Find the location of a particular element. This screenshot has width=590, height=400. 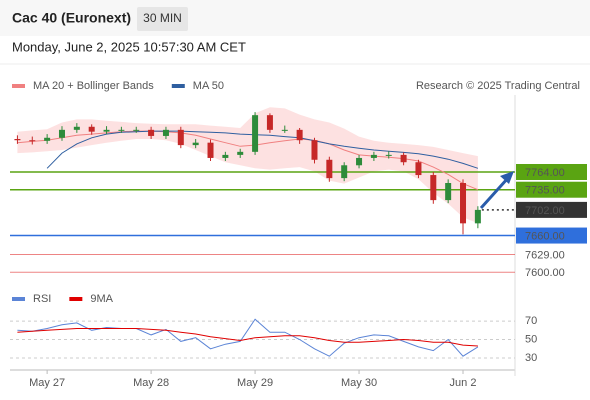

title: Cac 40 (Euronext) is located at coordinates (71, 18).